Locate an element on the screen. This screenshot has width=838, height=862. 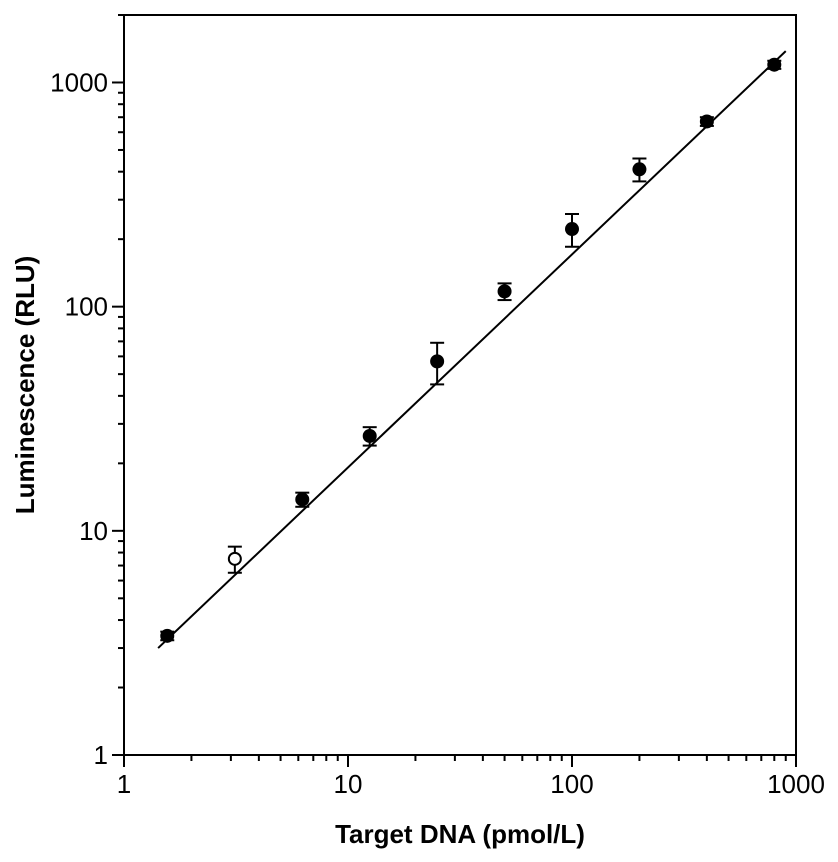
y-tick-label: 1000 is located at coordinates (79, 82).